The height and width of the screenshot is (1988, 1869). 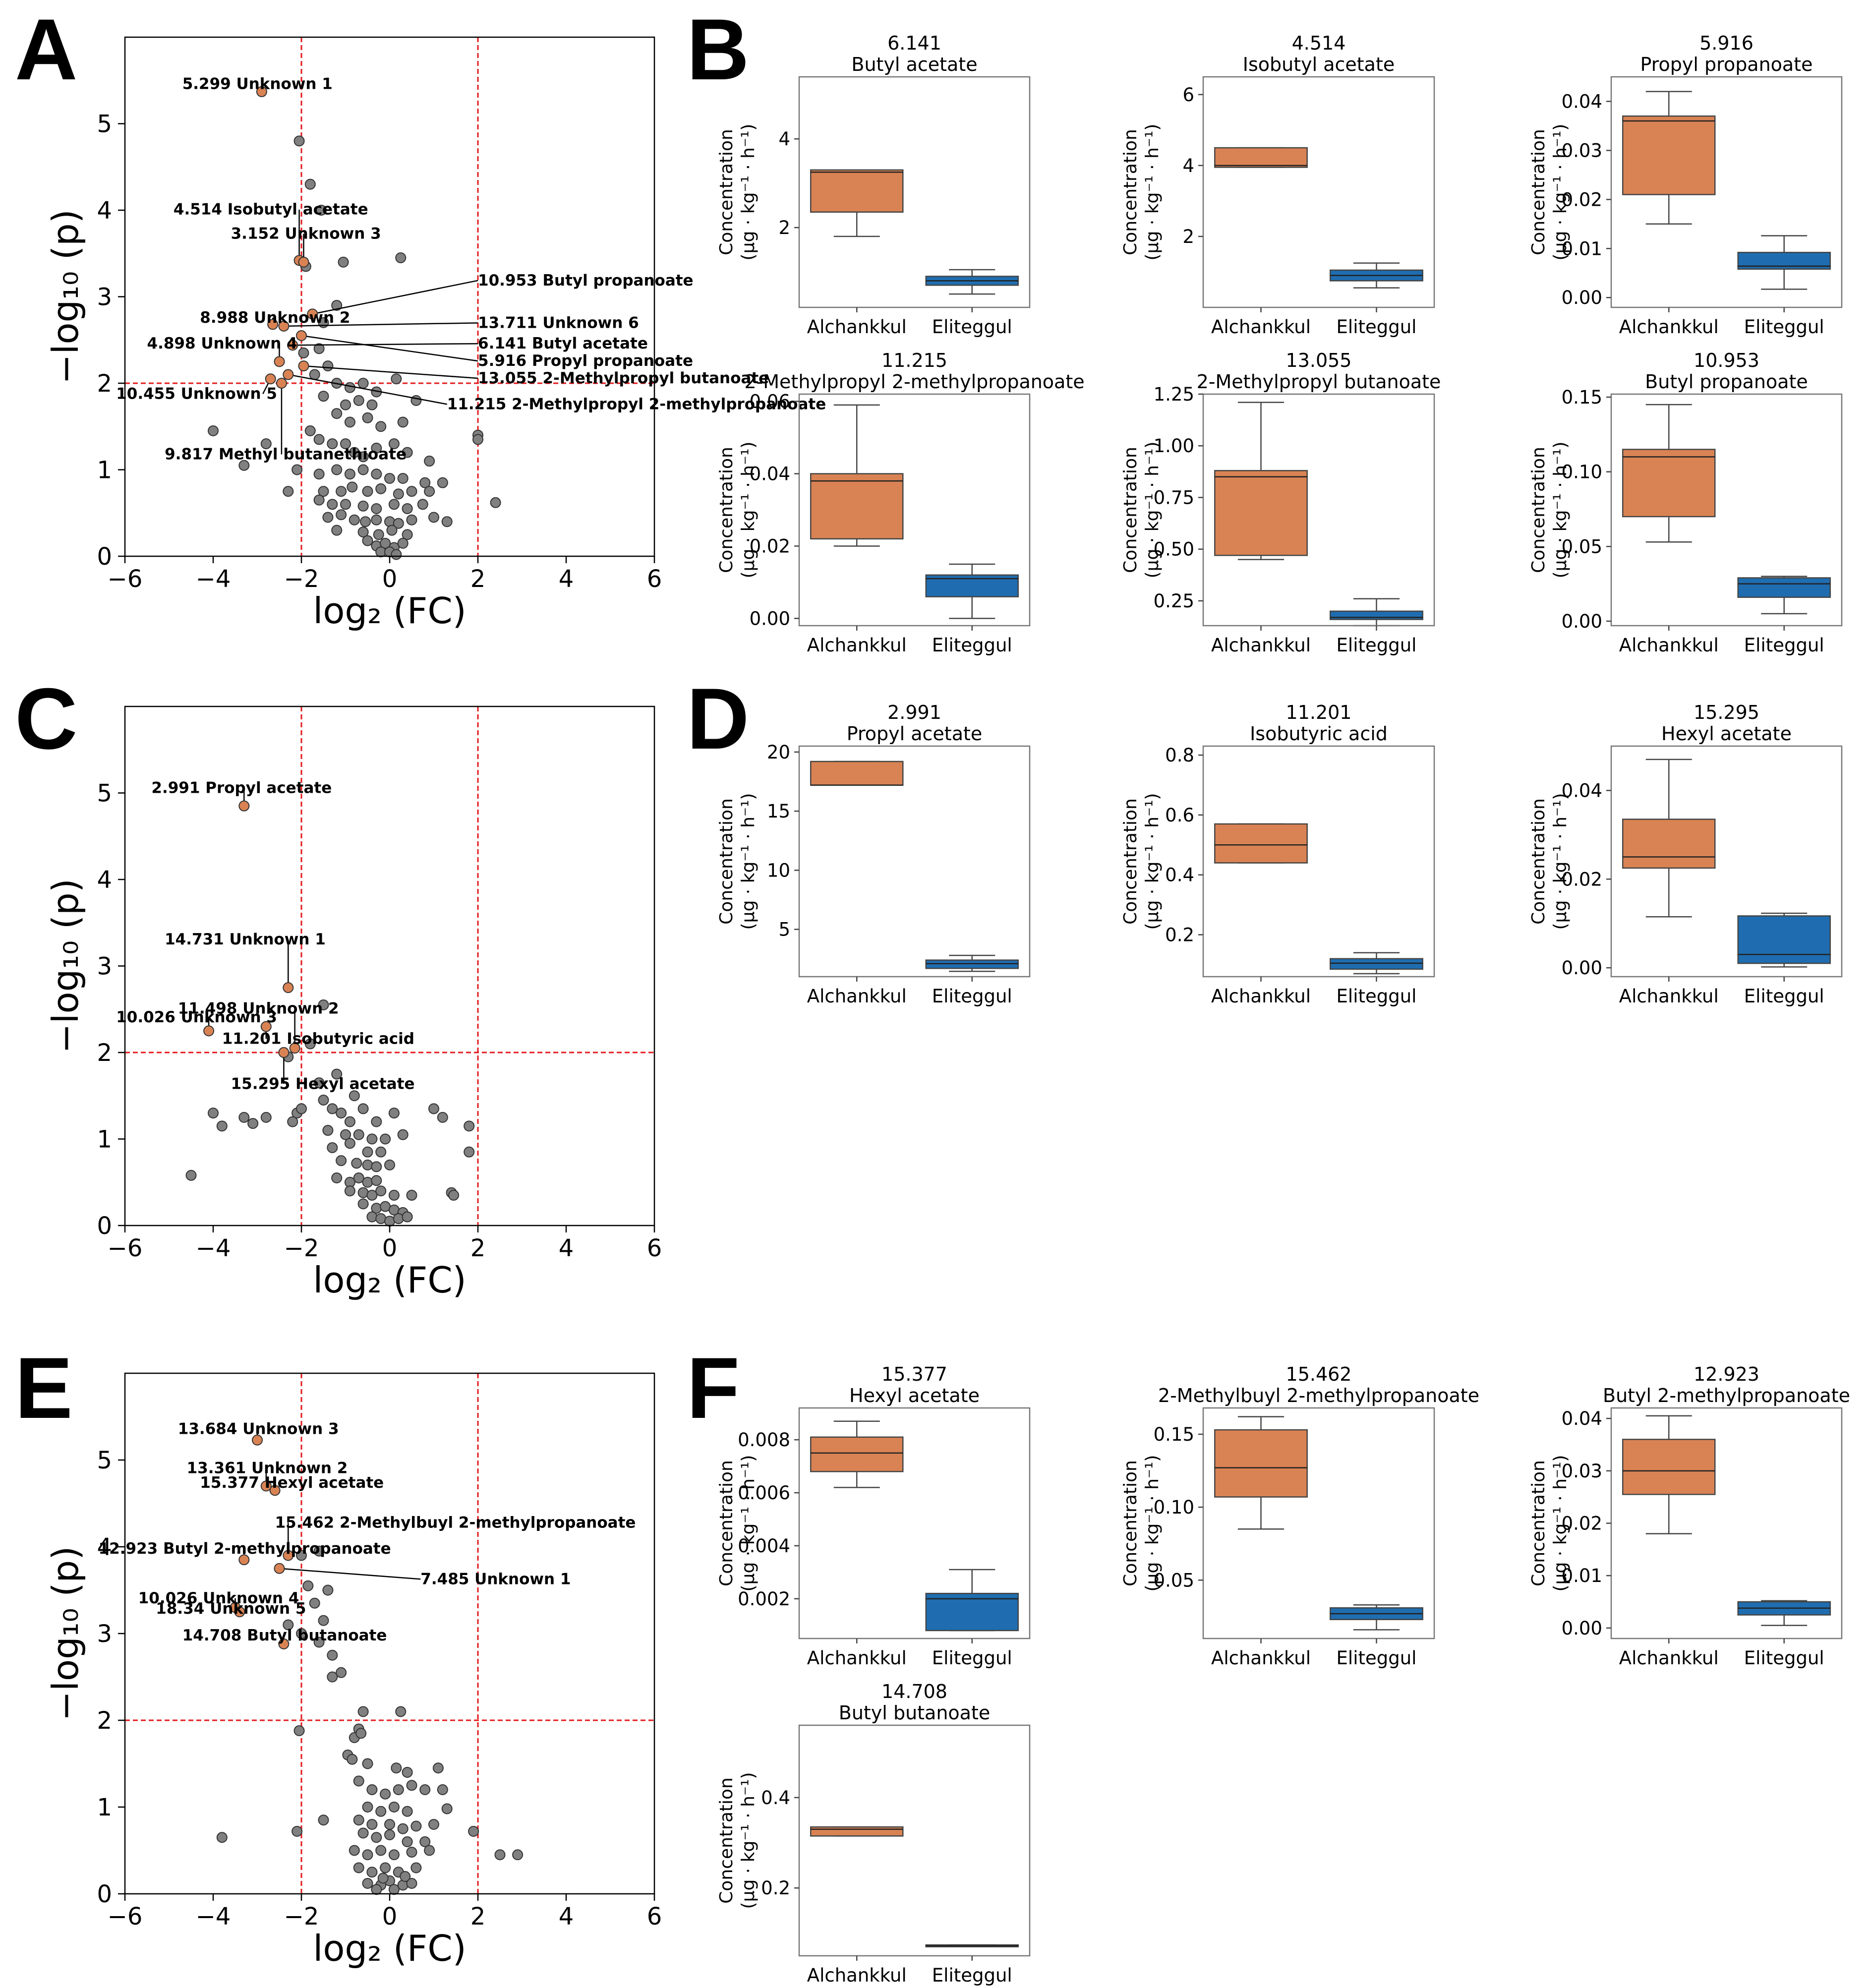 I want to click on x-tick-label: 4, so click(x=566, y=1916).